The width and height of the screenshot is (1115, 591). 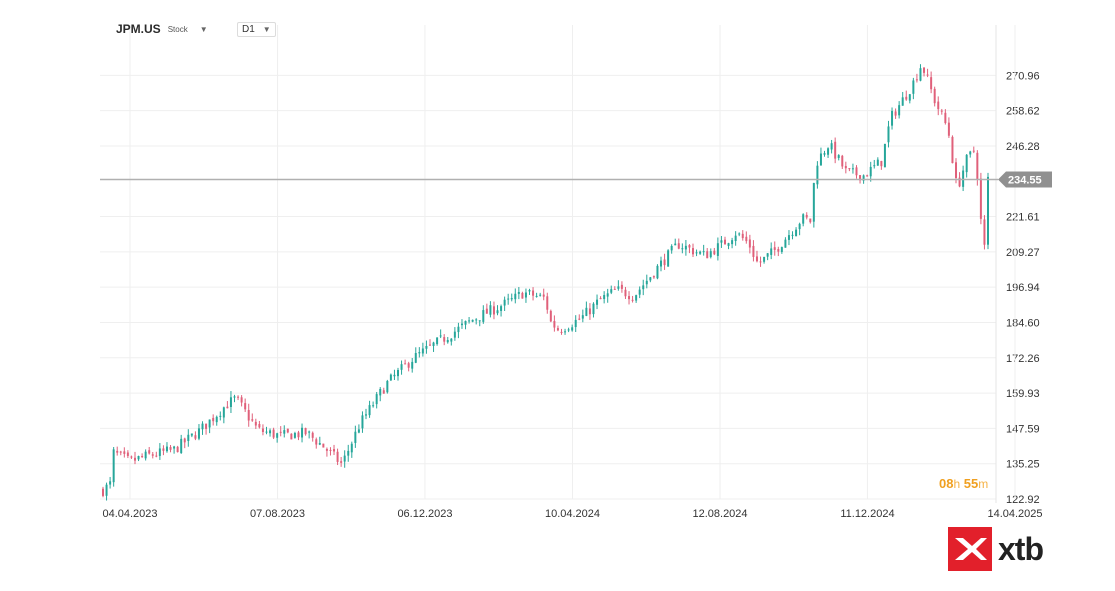 I want to click on current-price-label: 234.55, so click(x=1025, y=181).